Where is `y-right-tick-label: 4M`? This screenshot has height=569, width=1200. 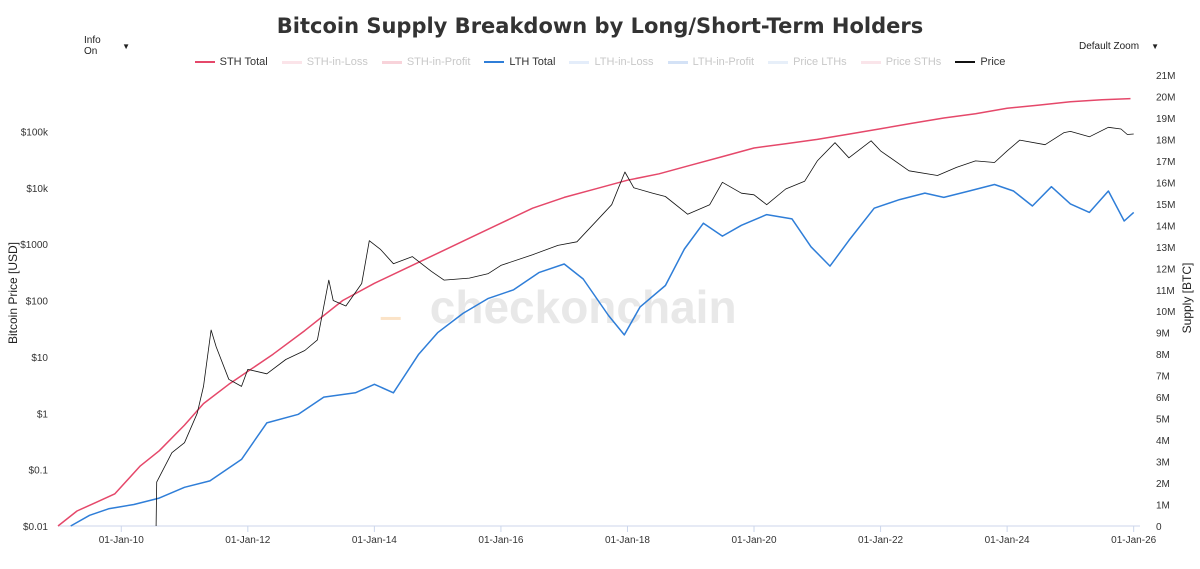
y-right-tick-label: 4M is located at coordinates (1163, 441).